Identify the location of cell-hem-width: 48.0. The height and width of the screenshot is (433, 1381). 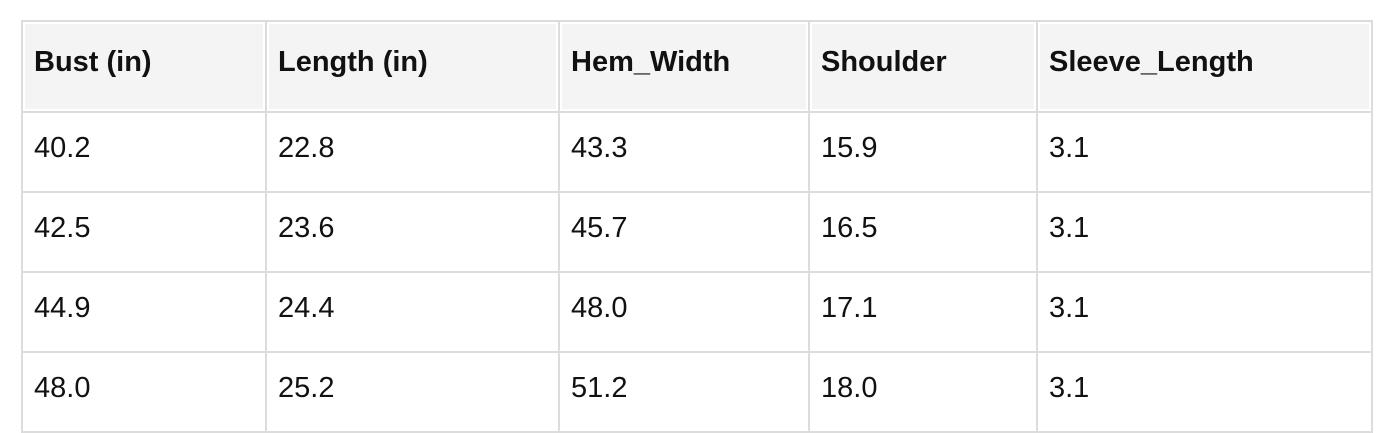
(684, 312).